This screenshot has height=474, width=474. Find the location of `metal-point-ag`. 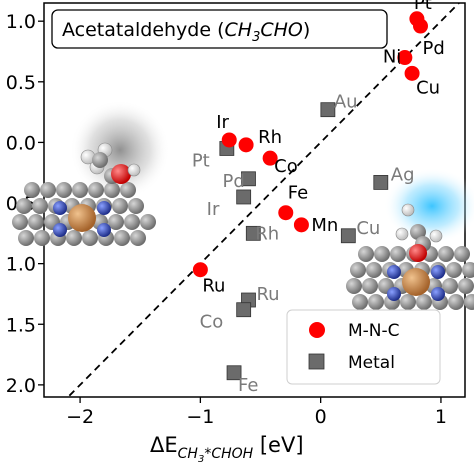

metal-point-ag is located at coordinates (381, 182).